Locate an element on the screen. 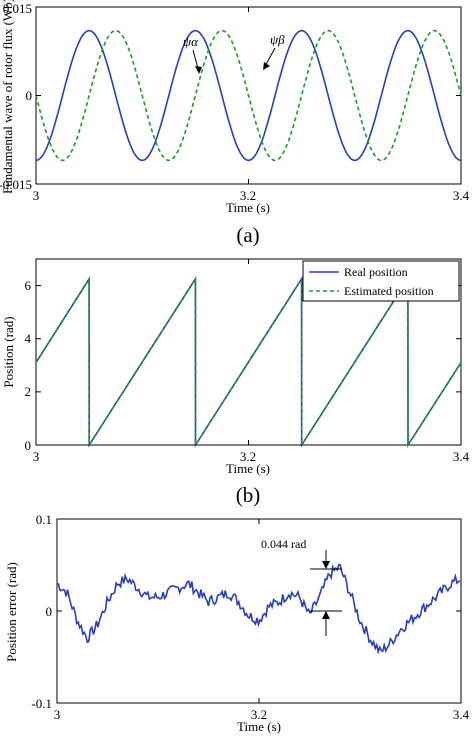  panel-c-y-tick-label-0: 0.1 is located at coordinates (44, 519).